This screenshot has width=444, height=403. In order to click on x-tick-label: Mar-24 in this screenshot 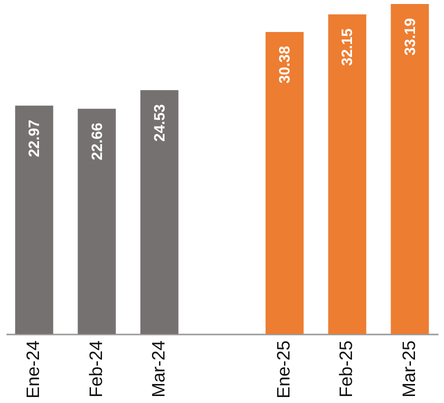, I will do `click(158, 369)`.